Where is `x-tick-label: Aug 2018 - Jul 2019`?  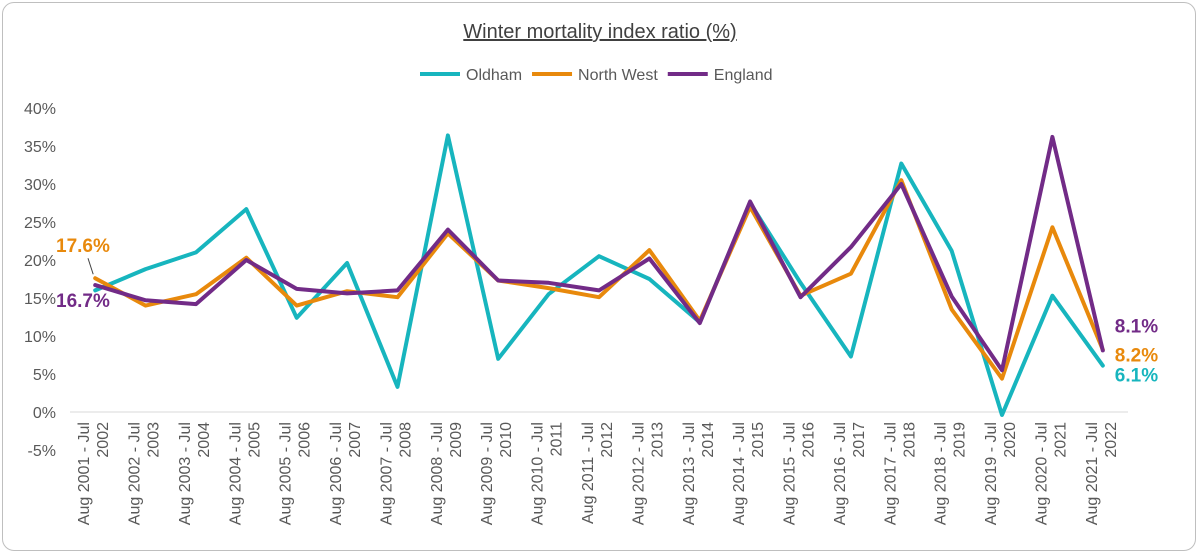 x-tick-label: Aug 2018 - Jul 2019 is located at coordinates (951, 473).